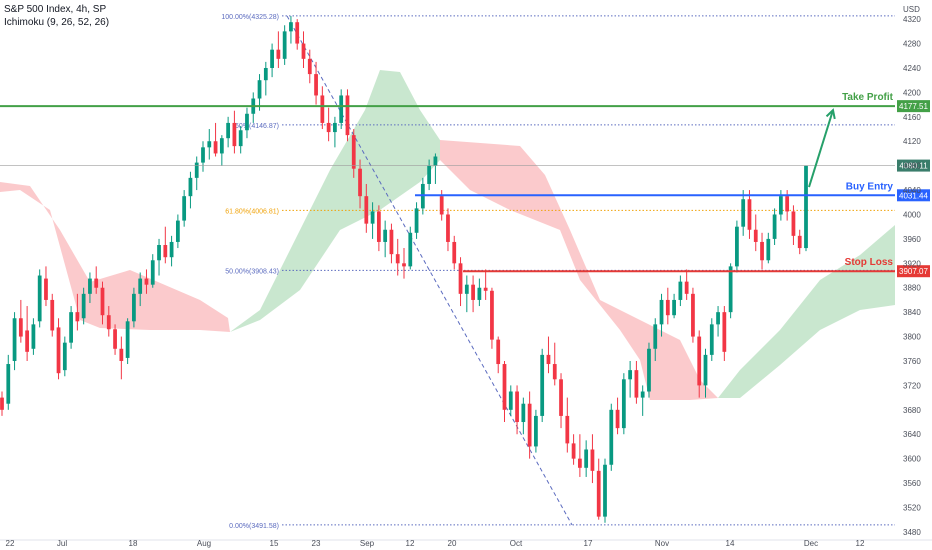  Describe the element at coordinates (516, 543) in the screenshot. I see `x-tick-label: Oct` at that location.